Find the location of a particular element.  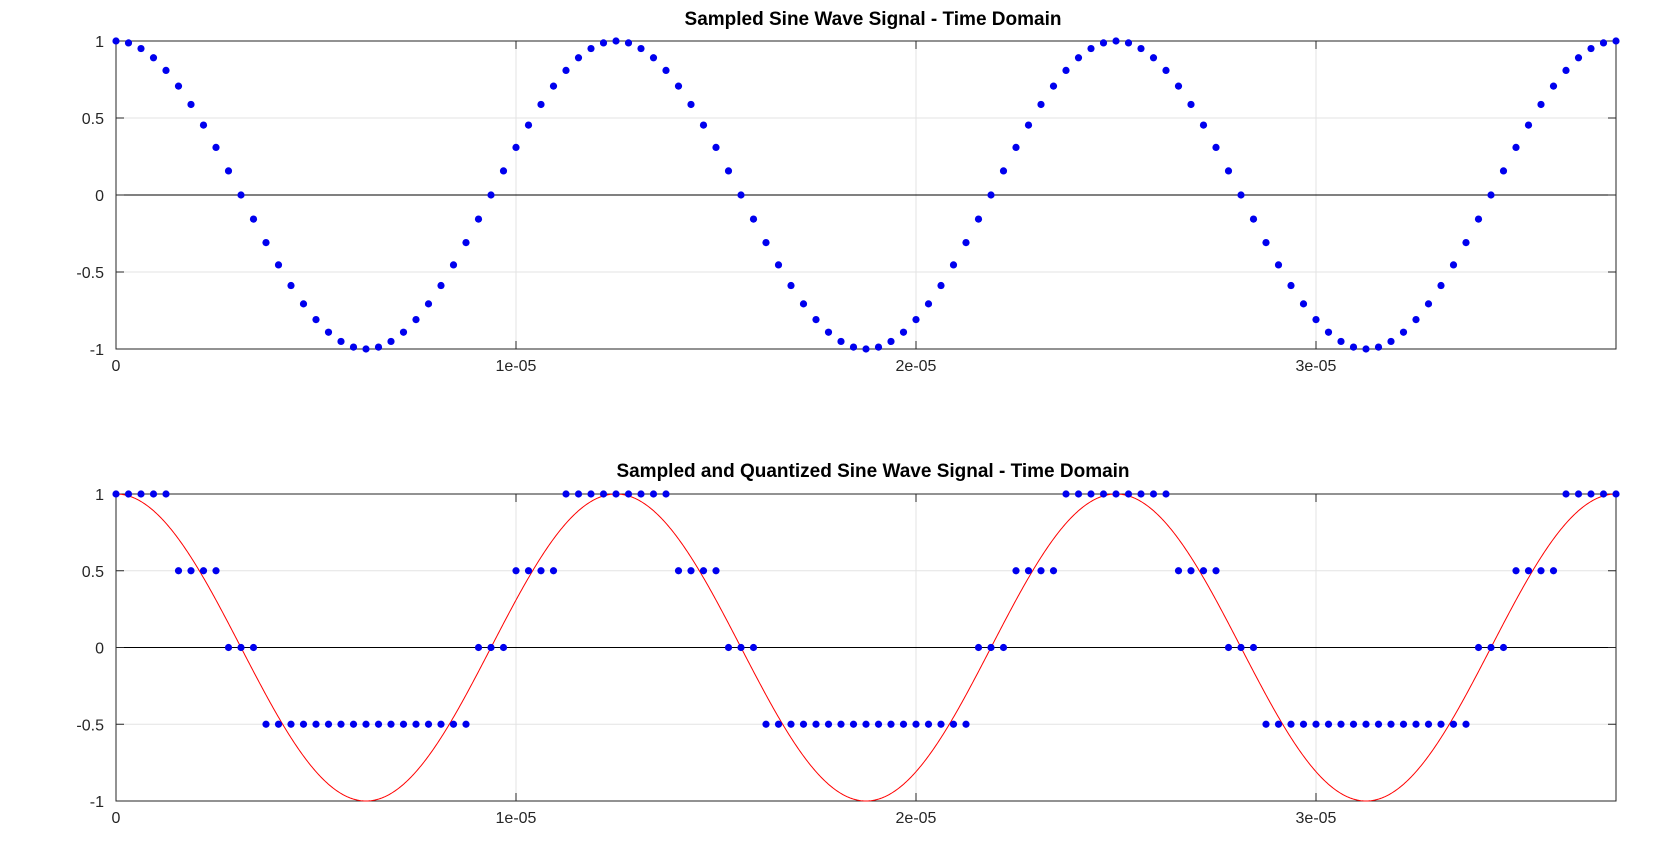

x-tick-label: 3e-05 is located at coordinates (1316, 366).